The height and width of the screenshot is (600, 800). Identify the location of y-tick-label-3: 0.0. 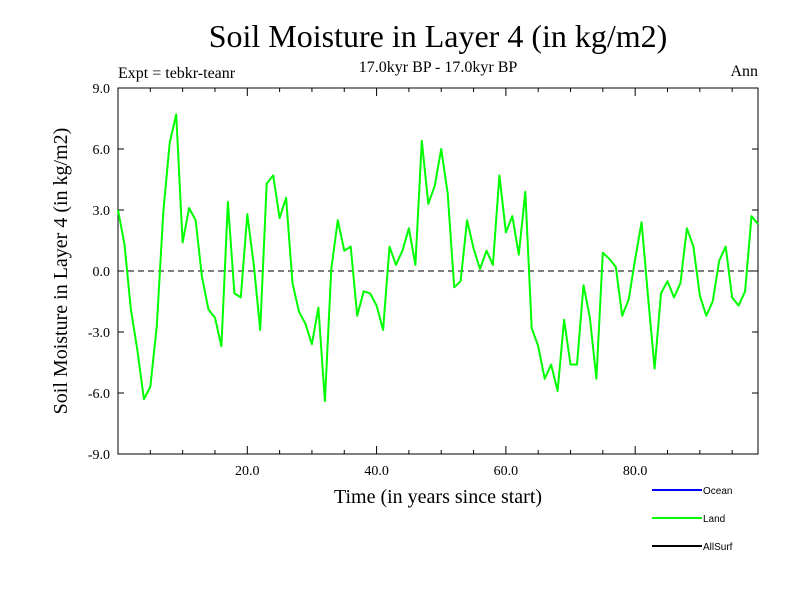
(102, 272).